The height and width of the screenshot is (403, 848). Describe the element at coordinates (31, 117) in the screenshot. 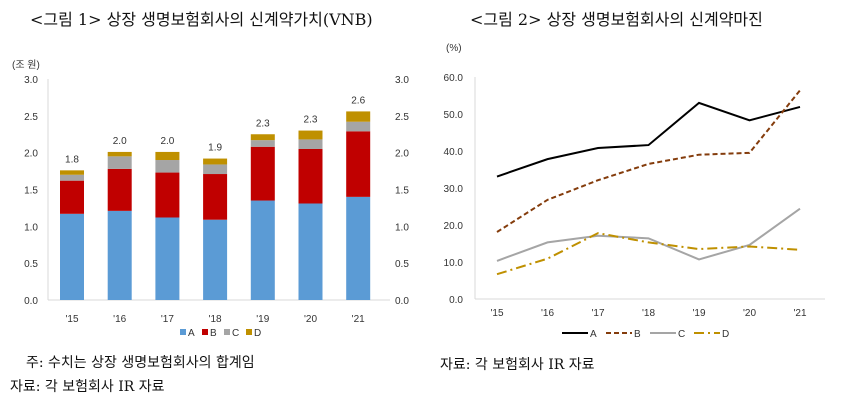

I see `y-tick-label: 2.5` at that location.